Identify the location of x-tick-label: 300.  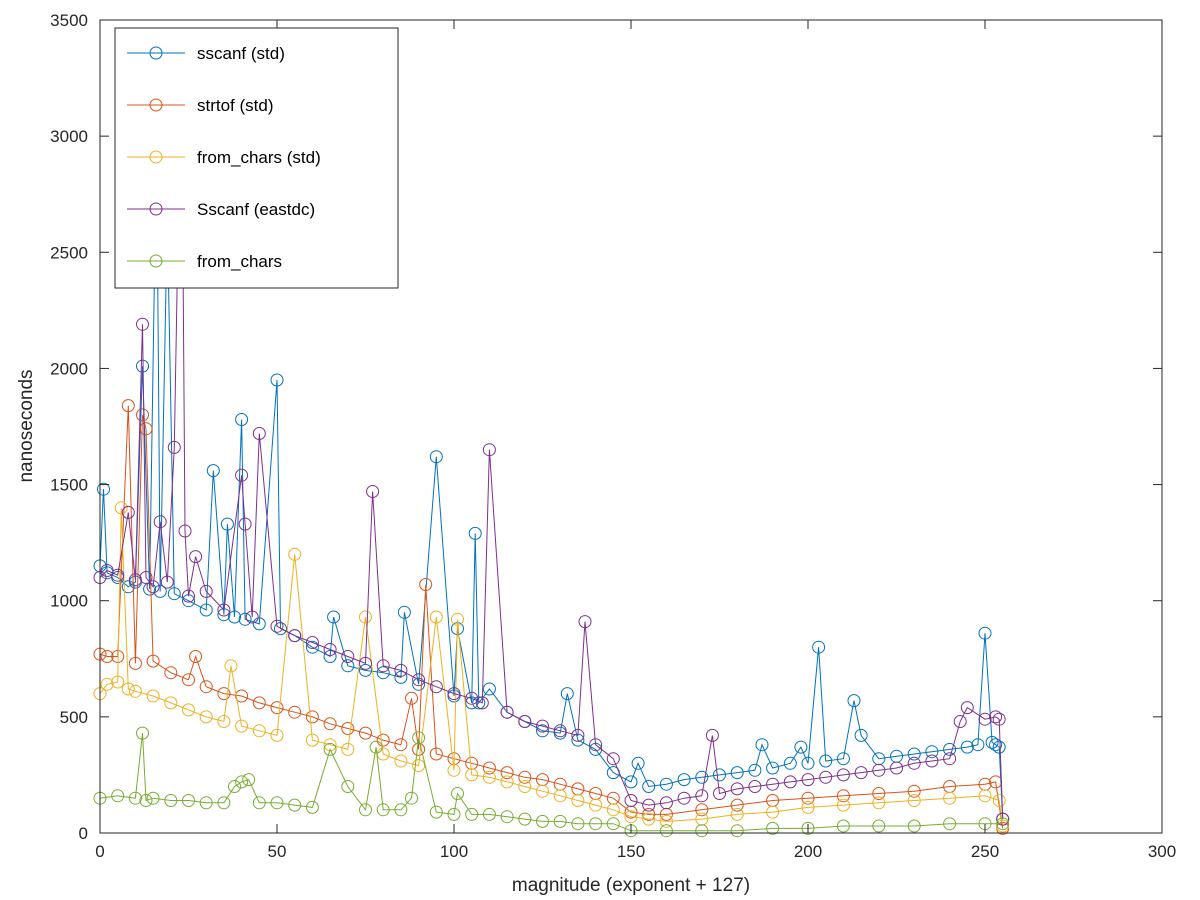
(1162, 851).